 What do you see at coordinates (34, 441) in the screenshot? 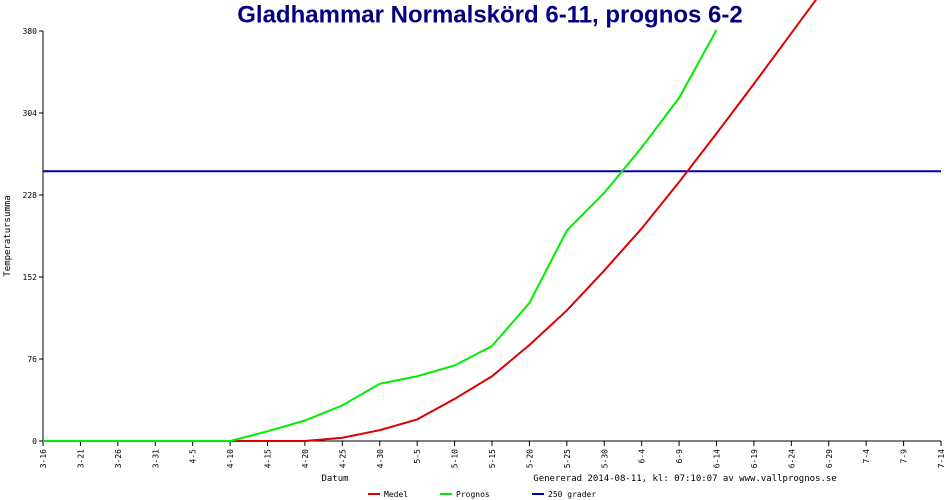
I see `y-tick-label: 0` at bounding box center [34, 441].